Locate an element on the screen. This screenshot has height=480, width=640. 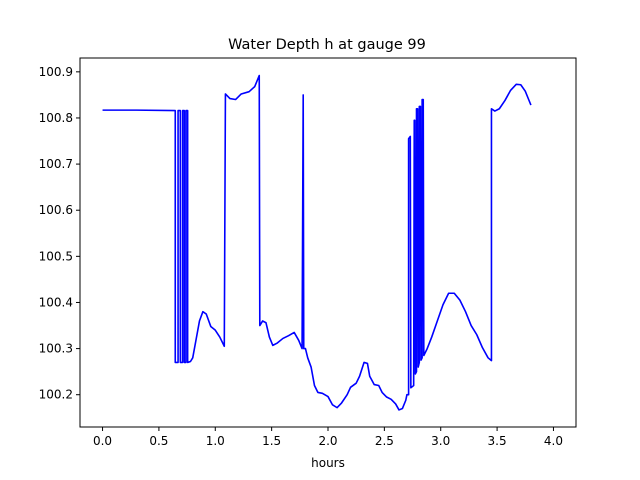
x-tick-label: 1.5 is located at coordinates (271, 441).